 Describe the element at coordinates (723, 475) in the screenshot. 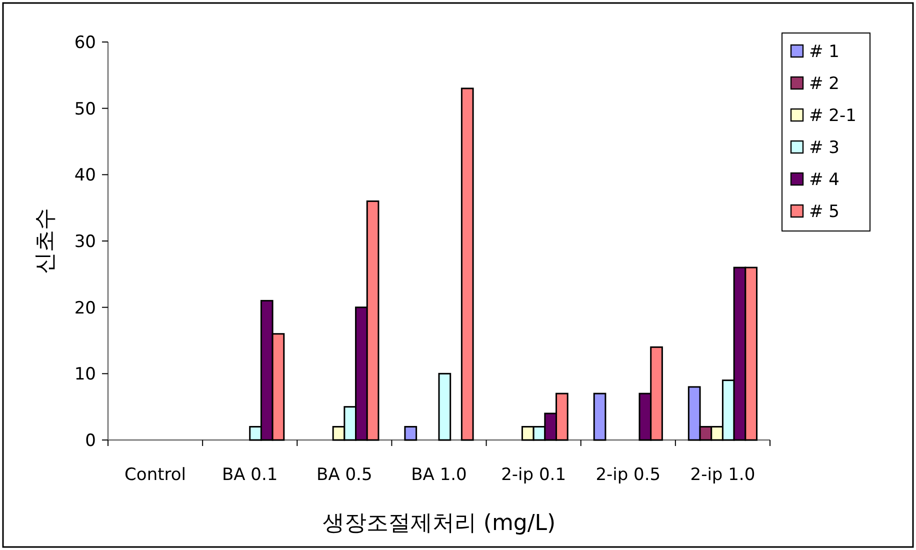

I see `x-tick-label: 2-ip 1.0` at that location.